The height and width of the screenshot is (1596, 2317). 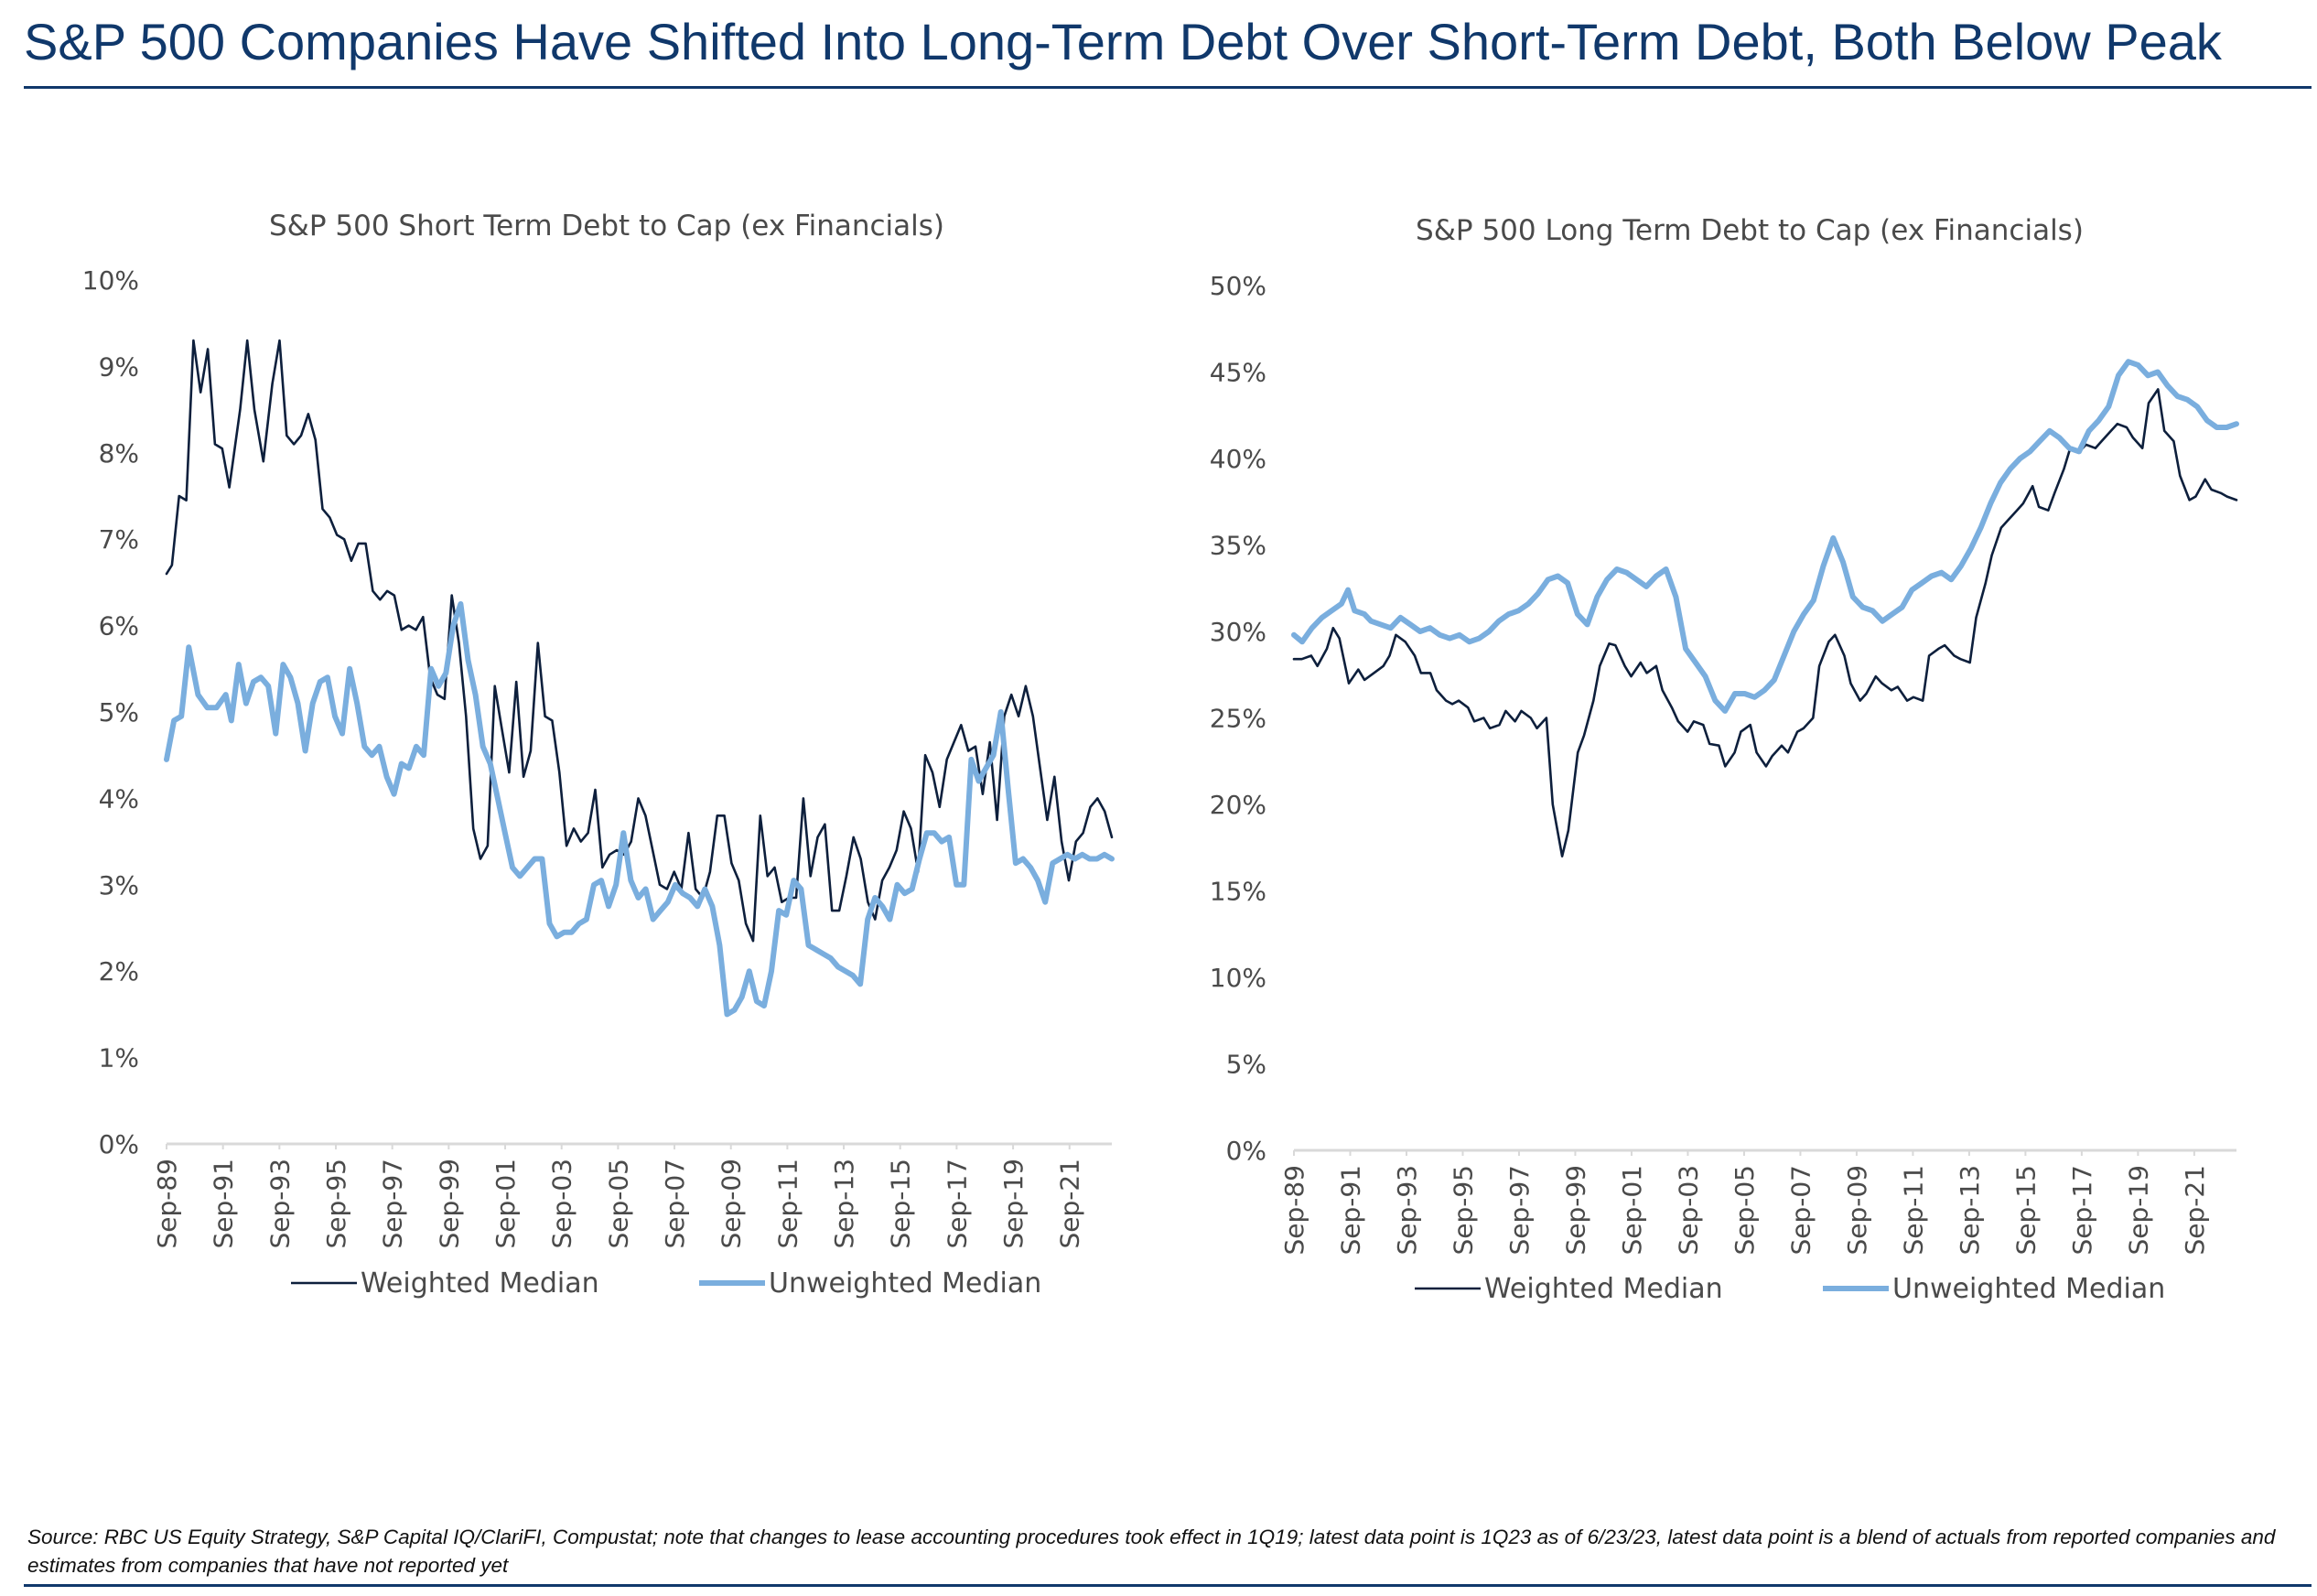 I want to click on y-tick-label: 40%, so click(x=1238, y=459).